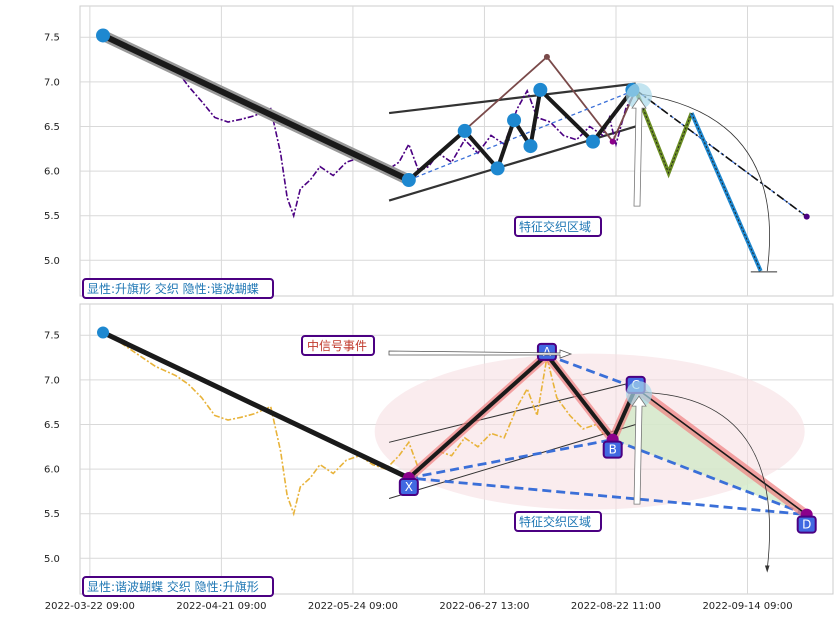  Describe the element at coordinates (767, 569) in the screenshot. I see `arc-arrowhead` at that location.